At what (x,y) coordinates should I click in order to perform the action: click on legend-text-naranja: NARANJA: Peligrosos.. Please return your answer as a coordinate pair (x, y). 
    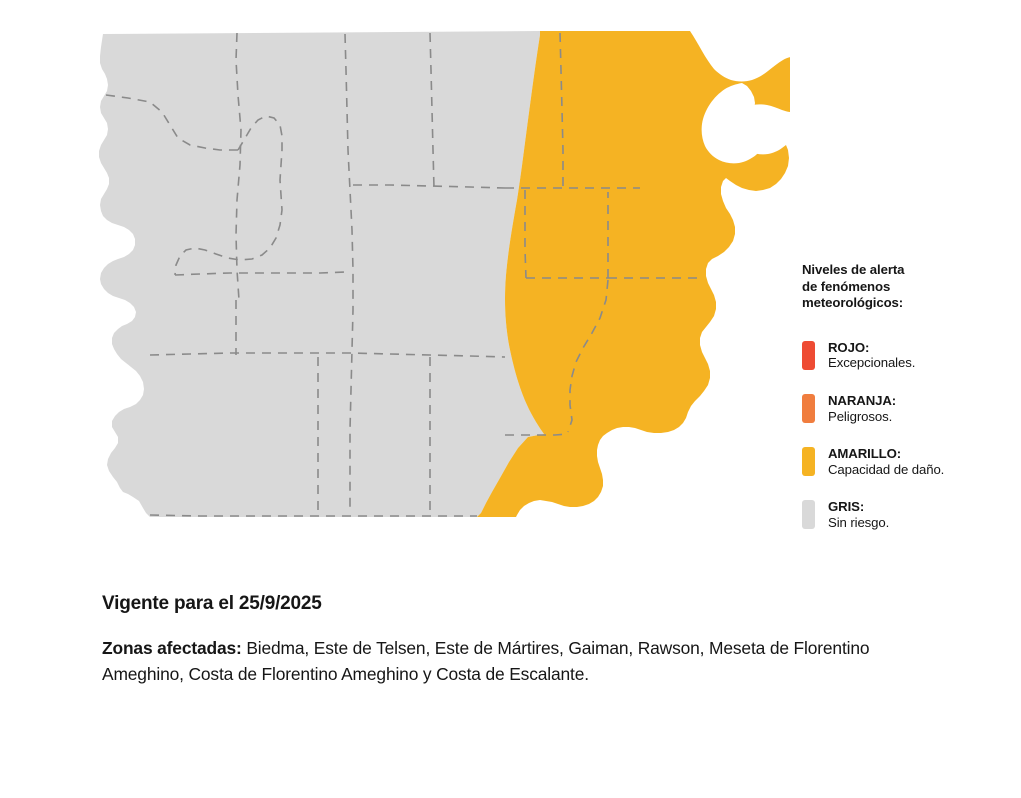
    Looking at the image, I should click on (862, 408).